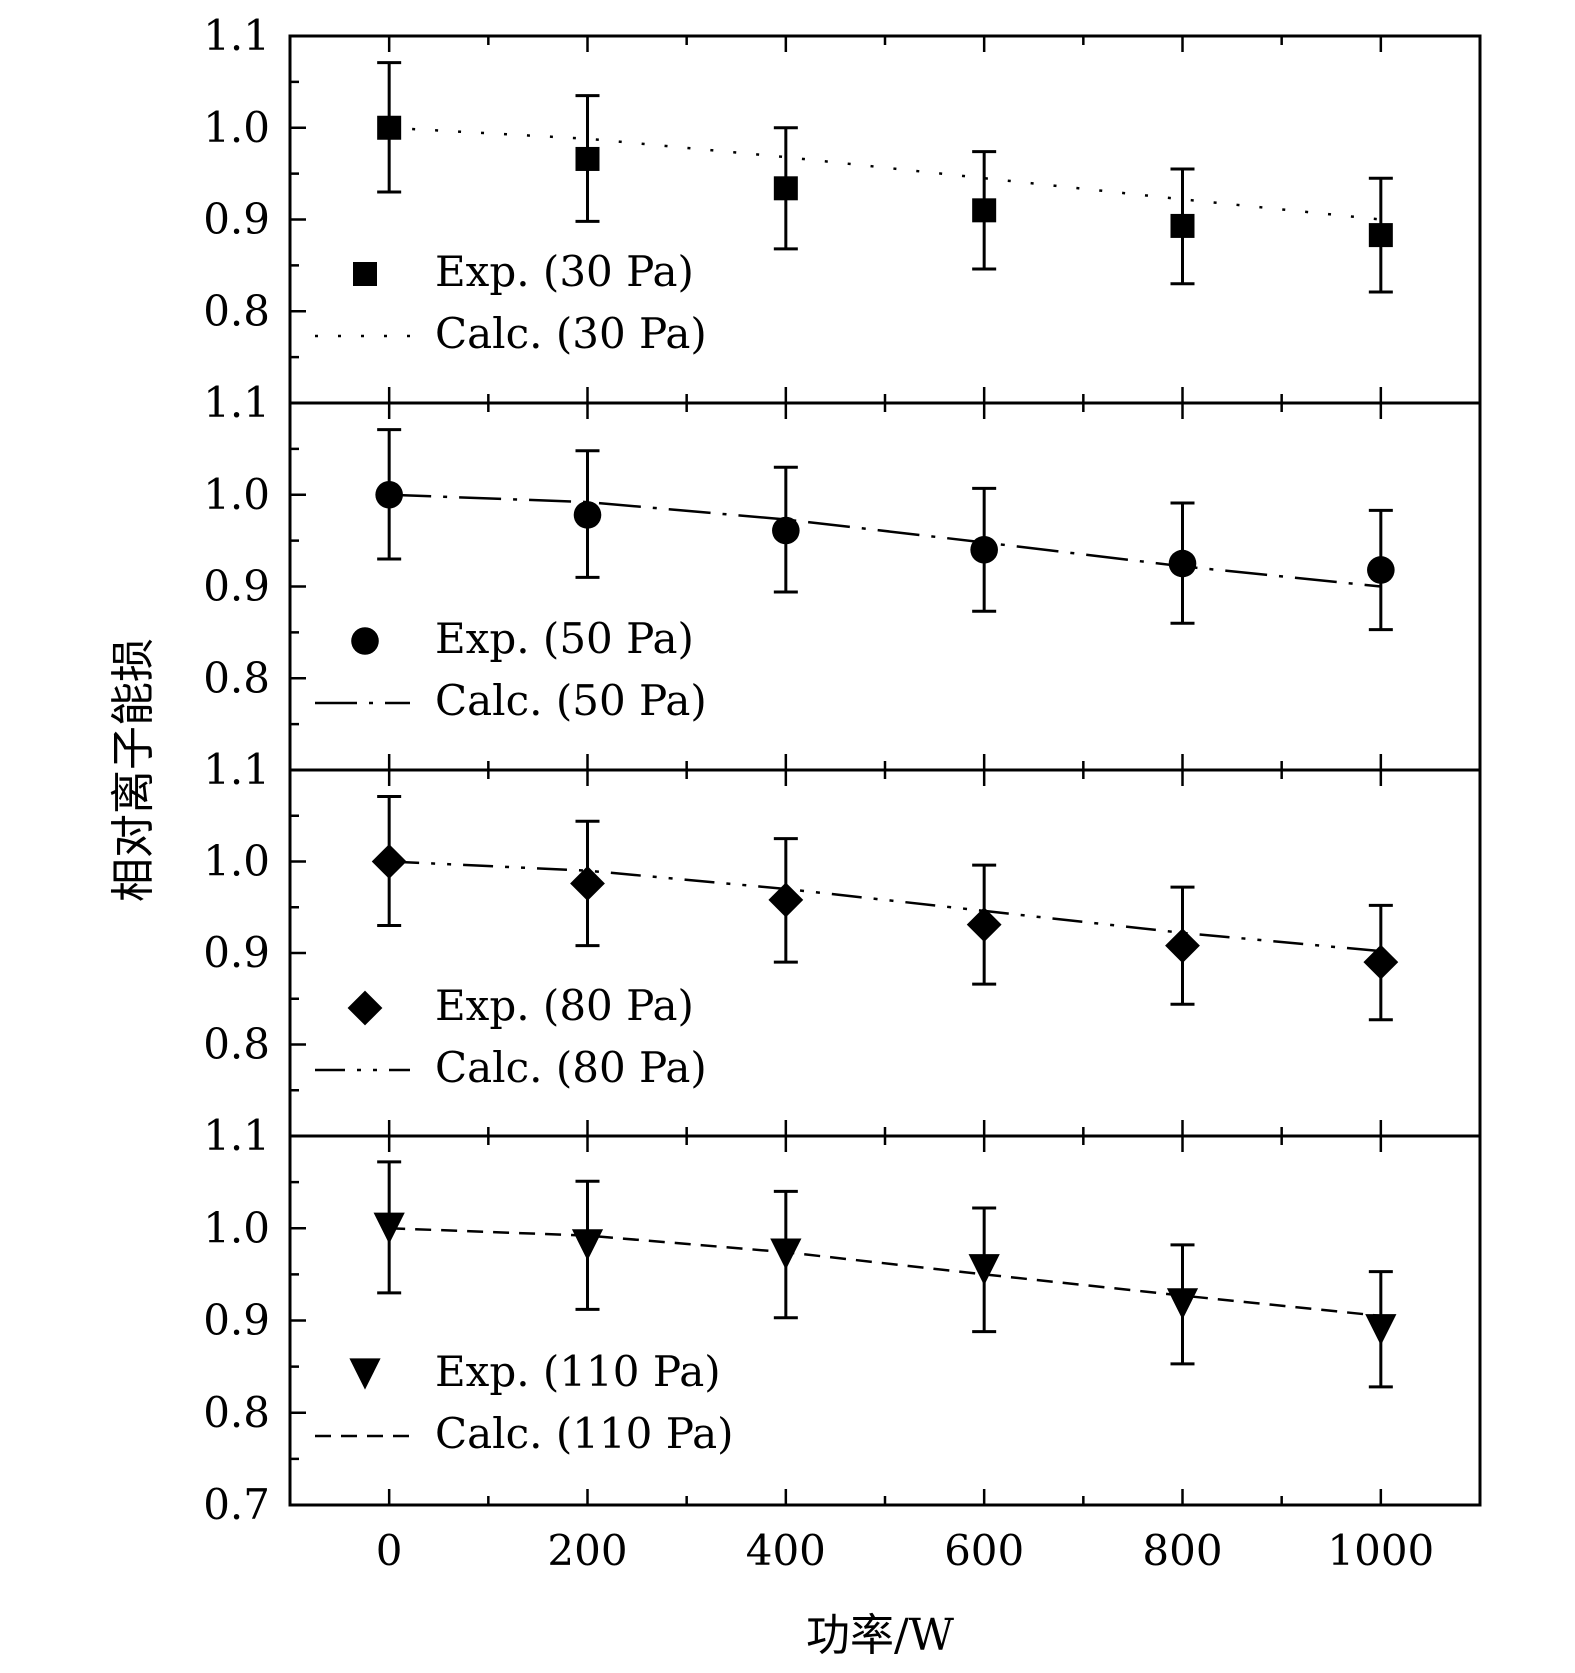  What do you see at coordinates (1380, 1550) in the screenshot?
I see `x-tick-label: 1000` at bounding box center [1380, 1550].